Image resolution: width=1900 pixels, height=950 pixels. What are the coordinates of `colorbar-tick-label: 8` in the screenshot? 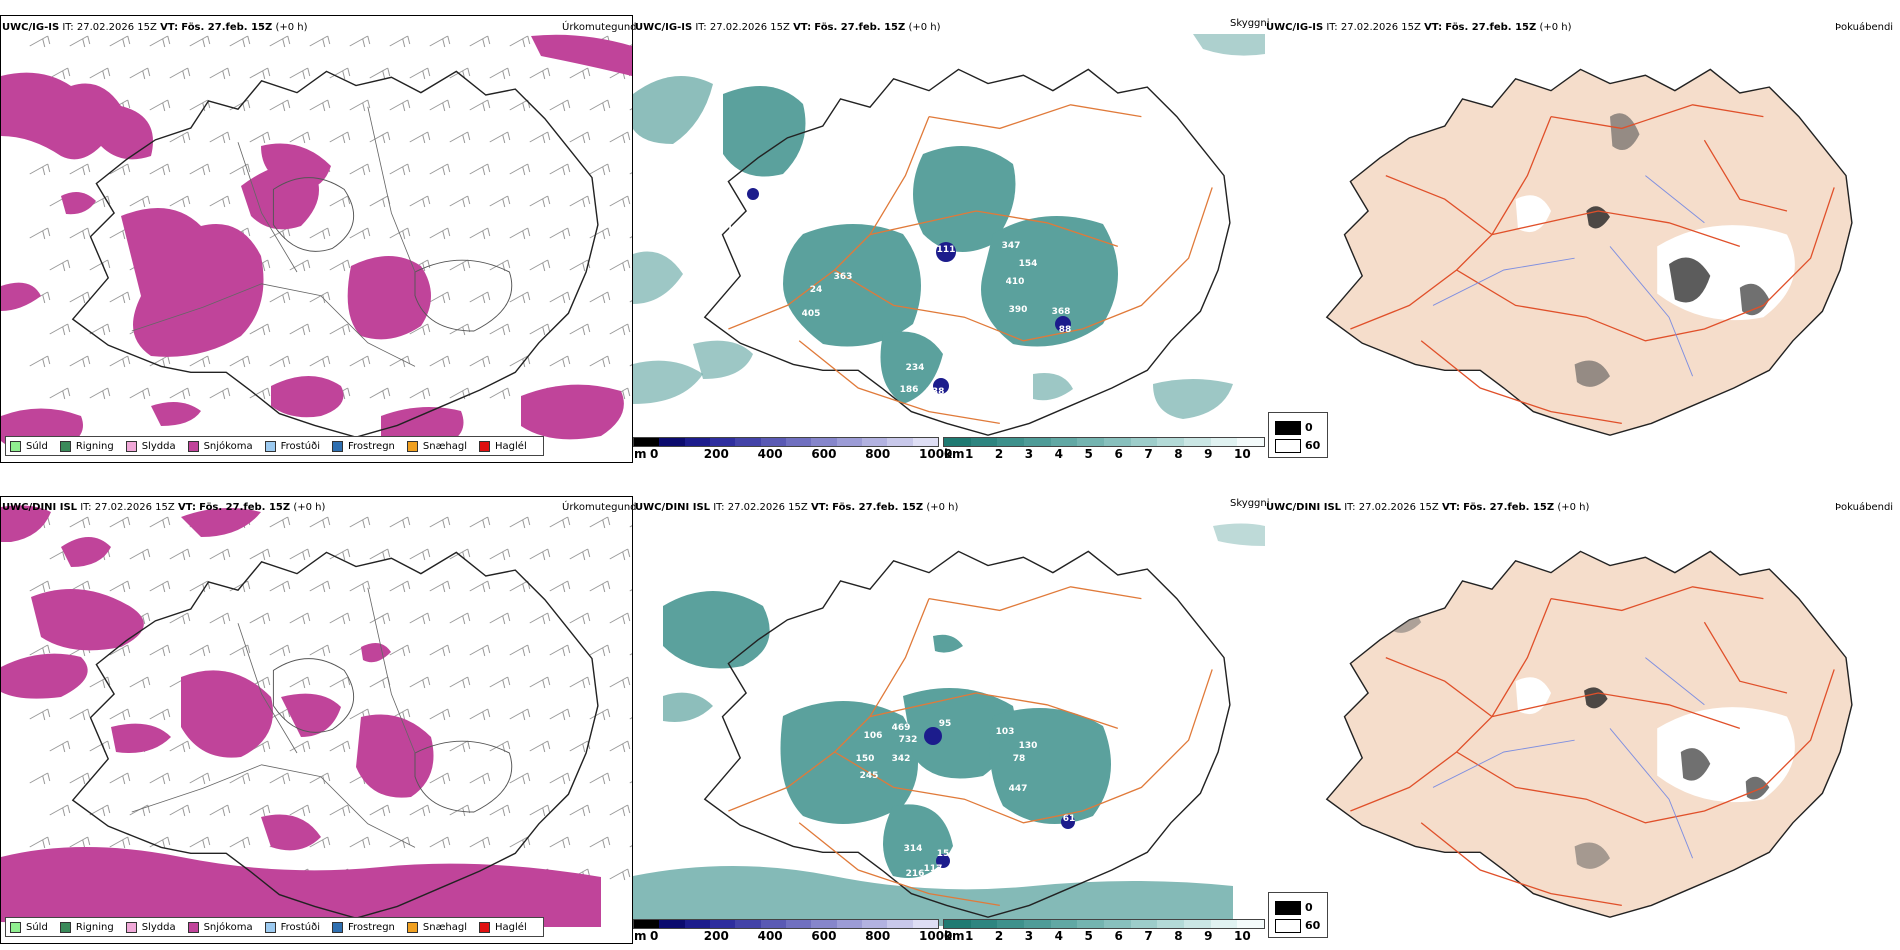 It's located at (1178, 936).